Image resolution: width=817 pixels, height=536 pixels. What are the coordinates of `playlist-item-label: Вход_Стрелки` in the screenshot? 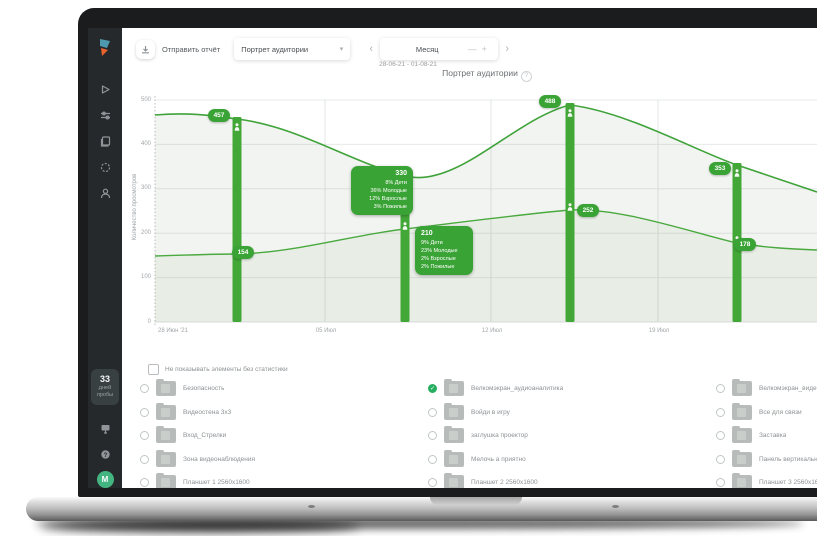 It's located at (205, 435).